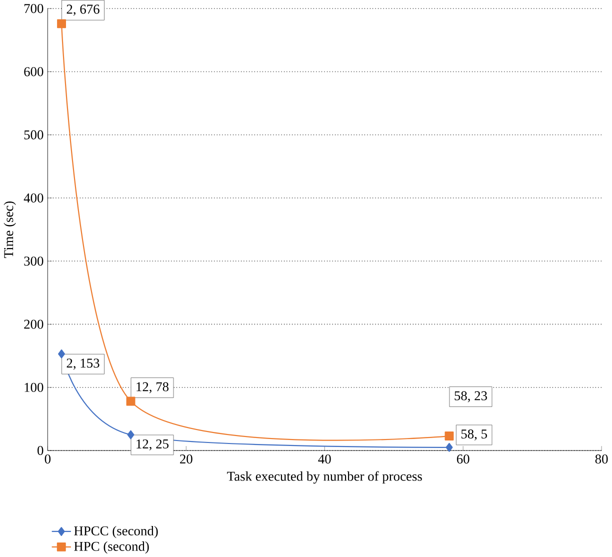 Image resolution: width=612 pixels, height=557 pixels. I want to click on y-tick-label: 200, so click(34, 324).